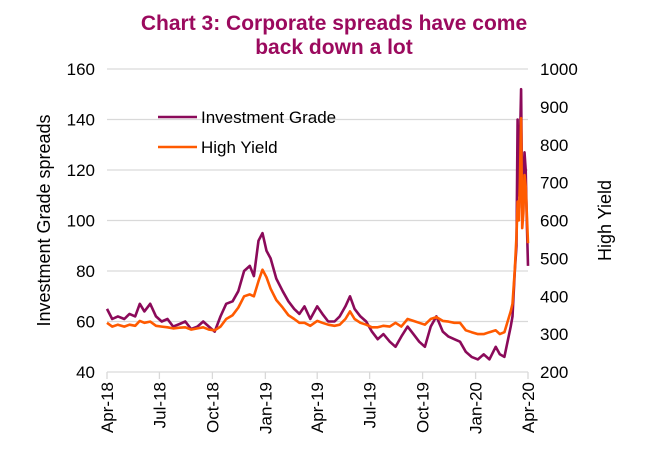 This screenshot has height=460, width=668. Describe the element at coordinates (85, 322) in the screenshot. I see `y-tick-label: 60` at that location.